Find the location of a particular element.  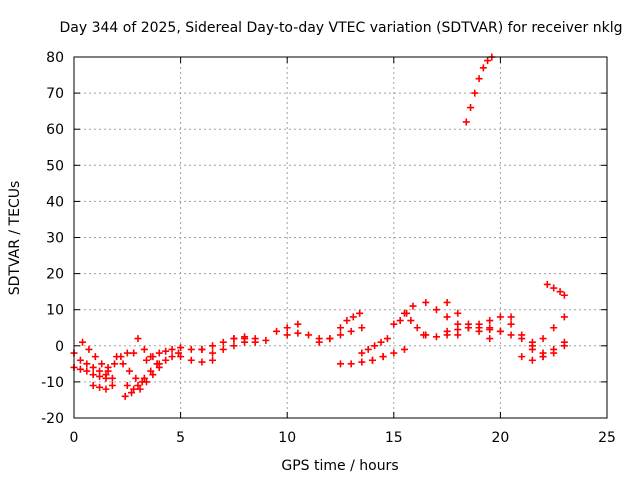

y-tick-label: 80 is located at coordinates (55, 58).